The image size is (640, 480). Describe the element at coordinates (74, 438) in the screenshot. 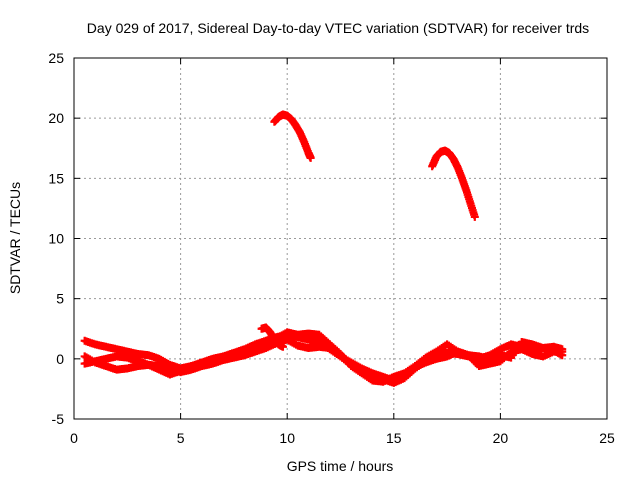

I see `x-tick-label: 0` at that location.